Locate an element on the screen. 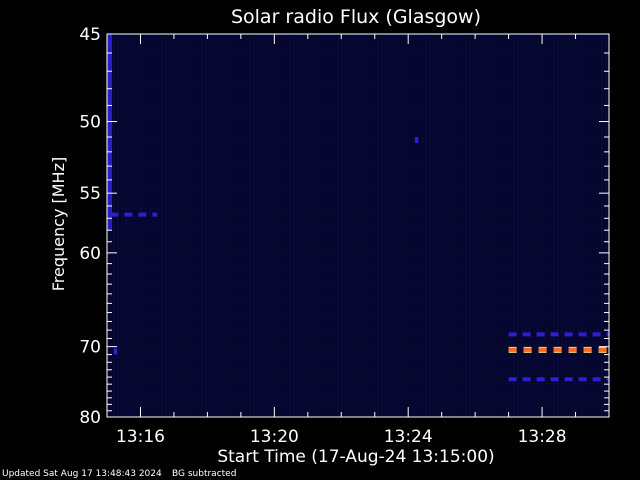  bg-subtracted-note: BG subtracted is located at coordinates (204, 474).